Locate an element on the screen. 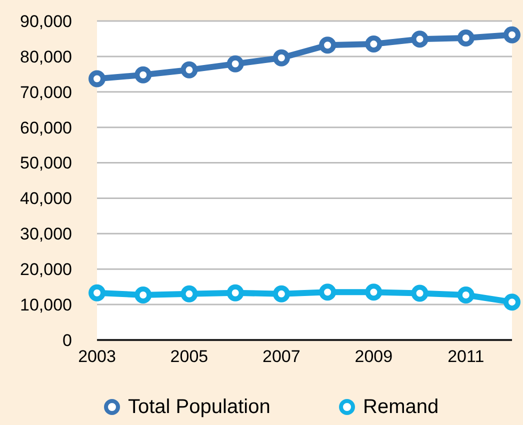 This screenshot has width=523, height=425. y-tick-label: 80,000 is located at coordinates (46, 56).